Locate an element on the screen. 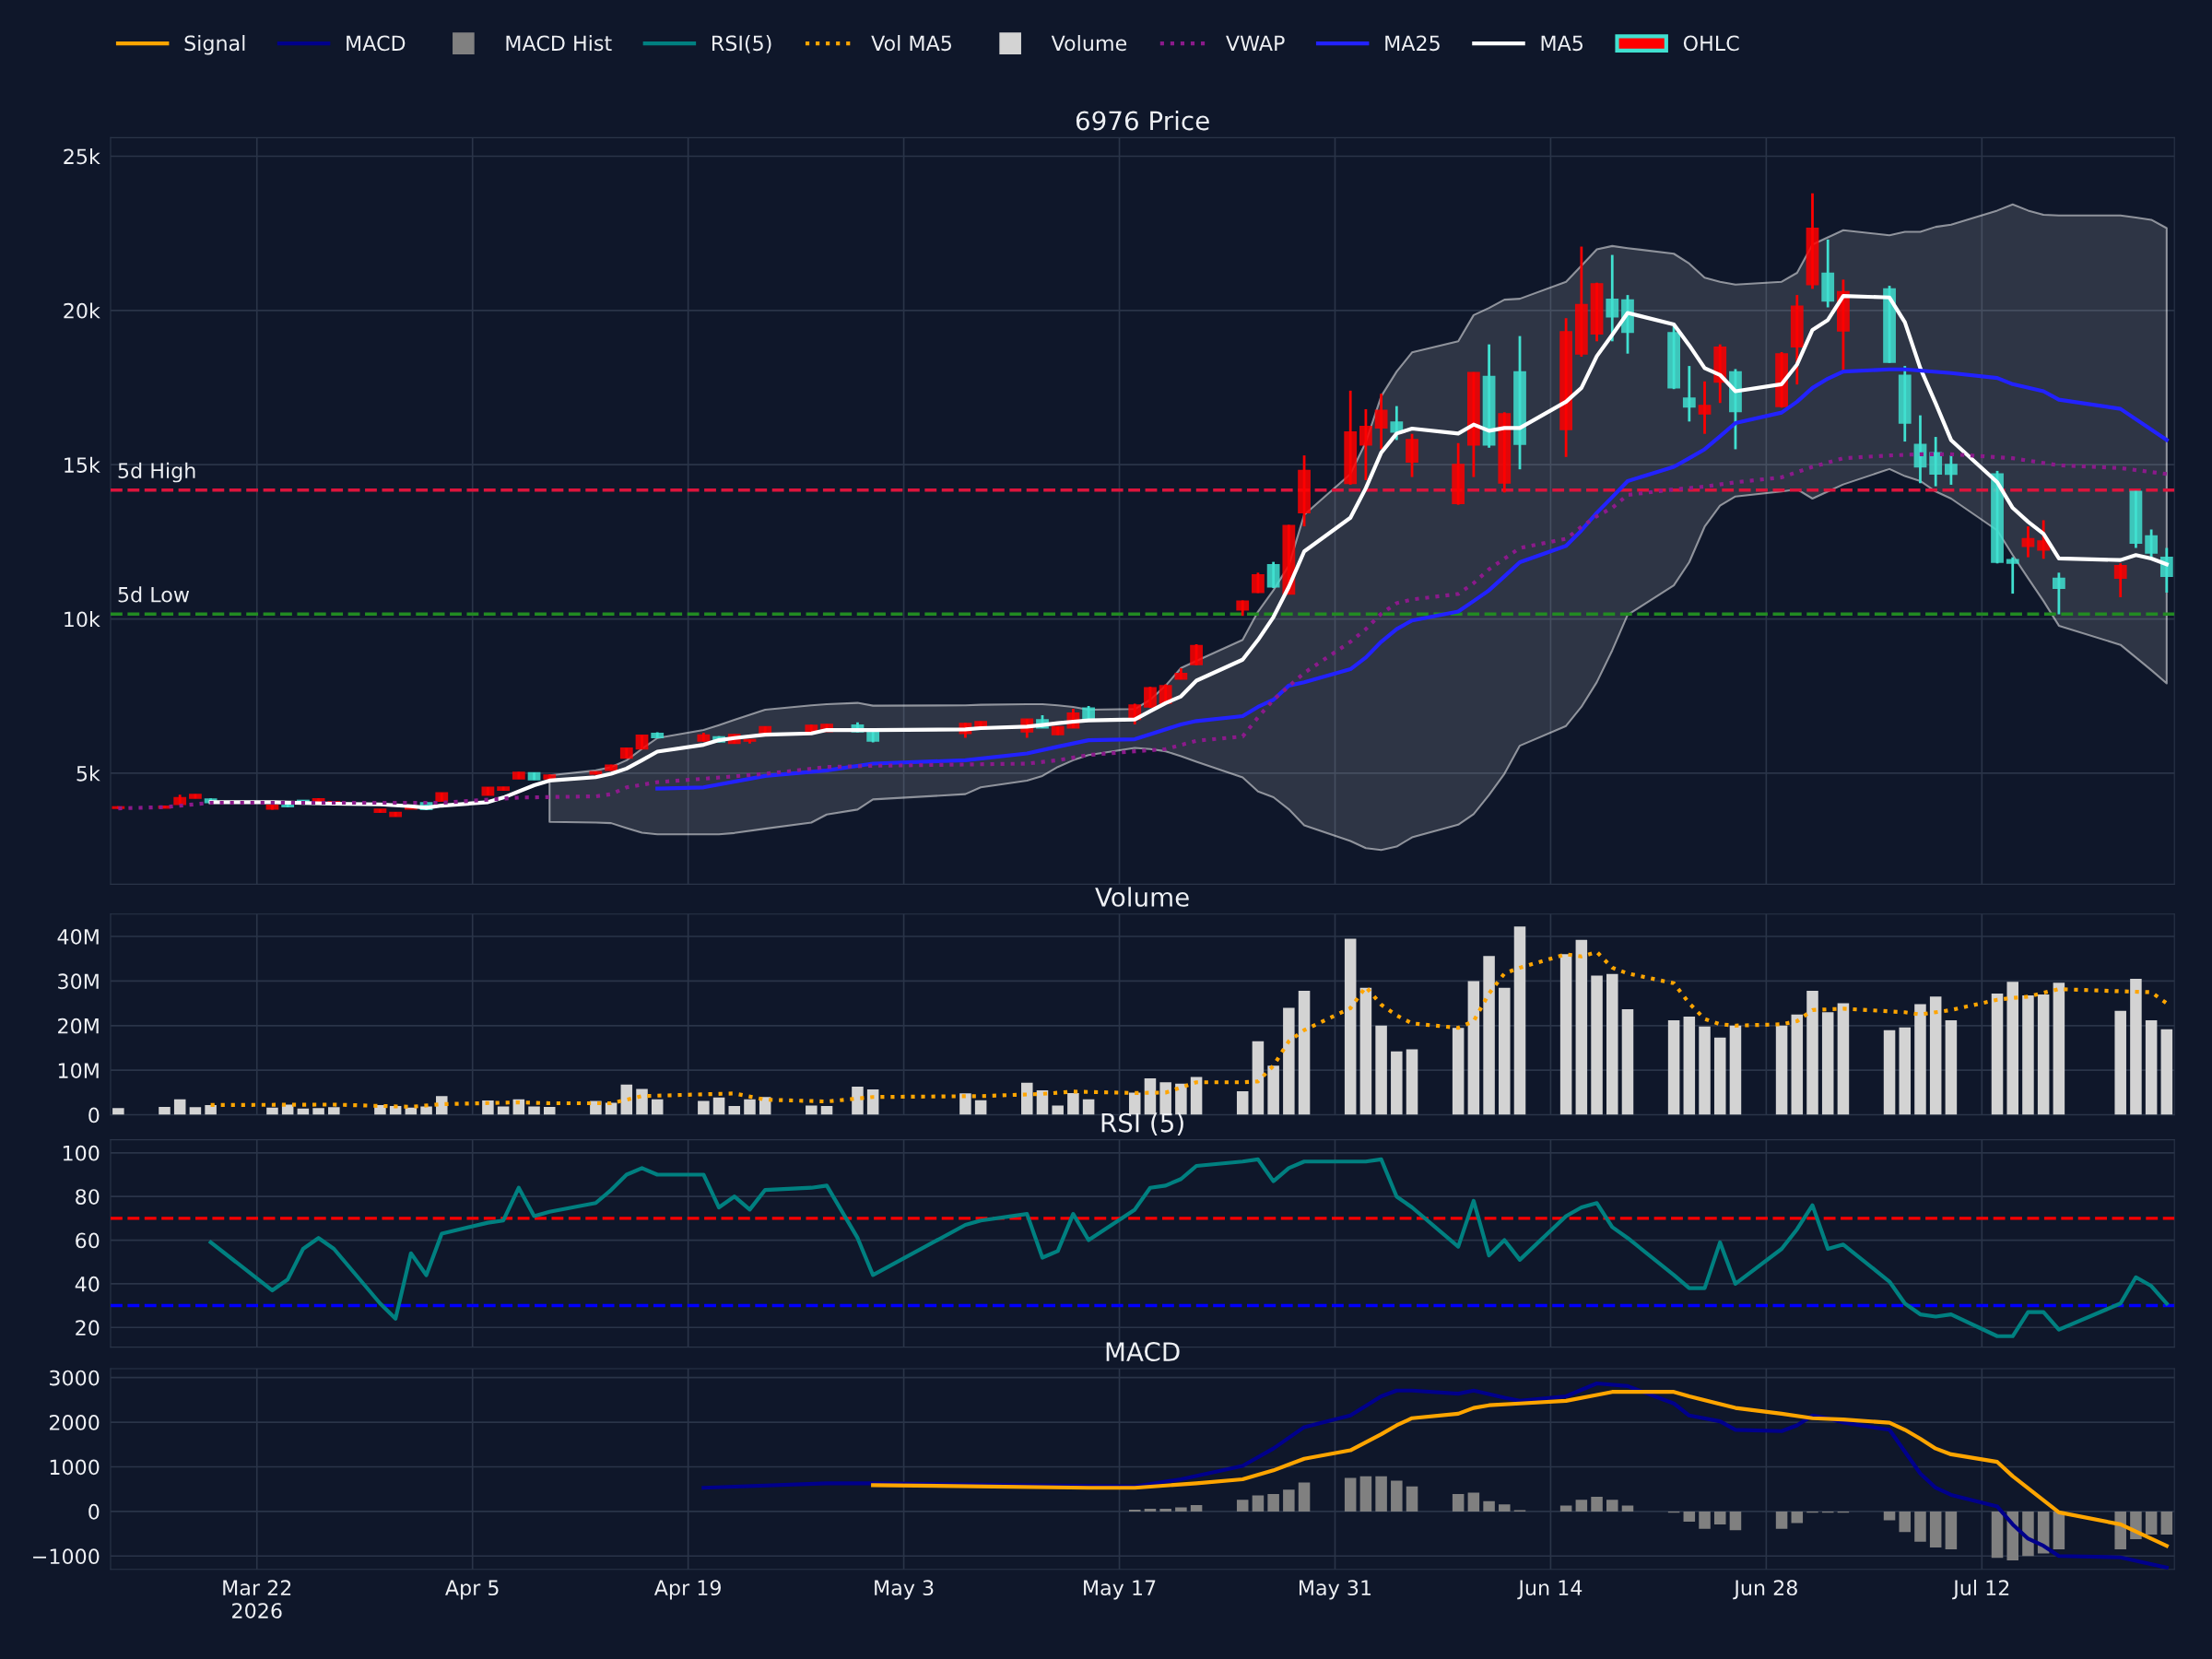  y-tick-label: 10k is located at coordinates (82, 619).